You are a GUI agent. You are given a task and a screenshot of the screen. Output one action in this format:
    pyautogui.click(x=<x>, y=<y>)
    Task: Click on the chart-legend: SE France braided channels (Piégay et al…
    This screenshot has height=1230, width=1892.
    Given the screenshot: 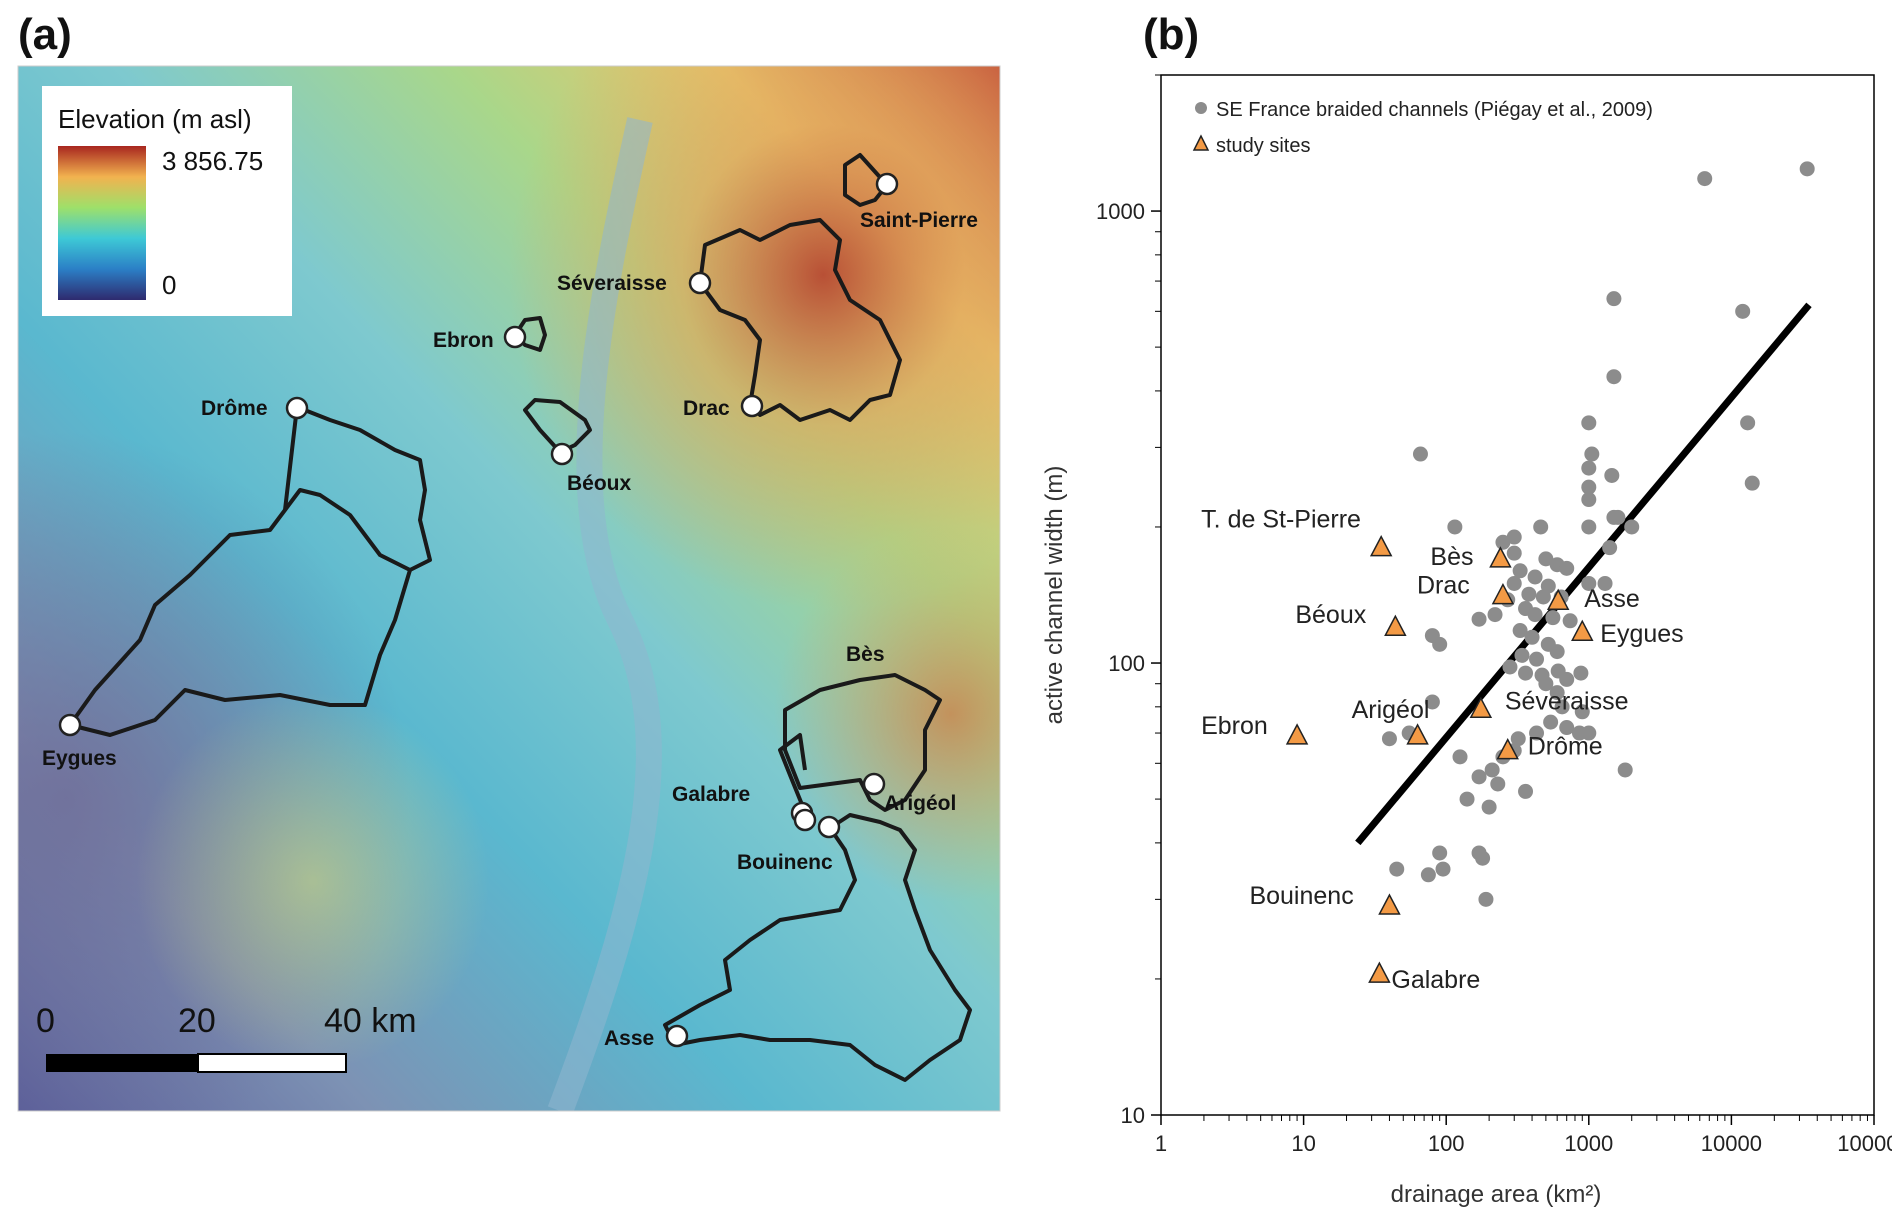 What is the action you would take?
    pyautogui.click(x=1422, y=128)
    